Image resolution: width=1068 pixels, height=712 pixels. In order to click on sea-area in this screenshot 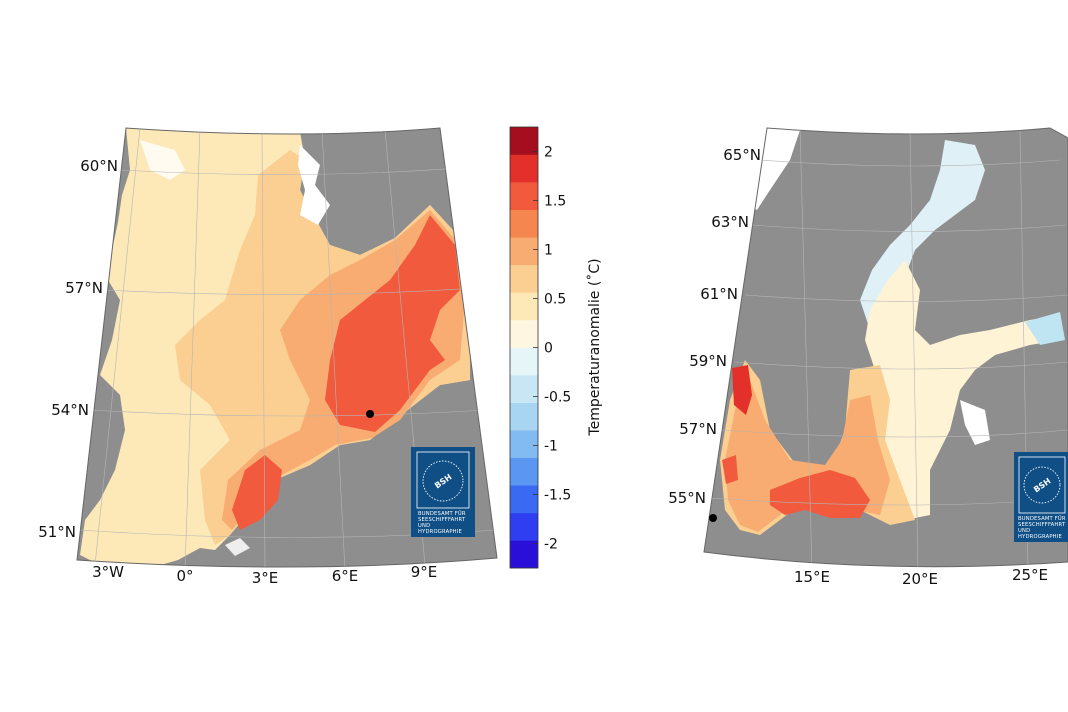, I will do `click(1045, 328)`.